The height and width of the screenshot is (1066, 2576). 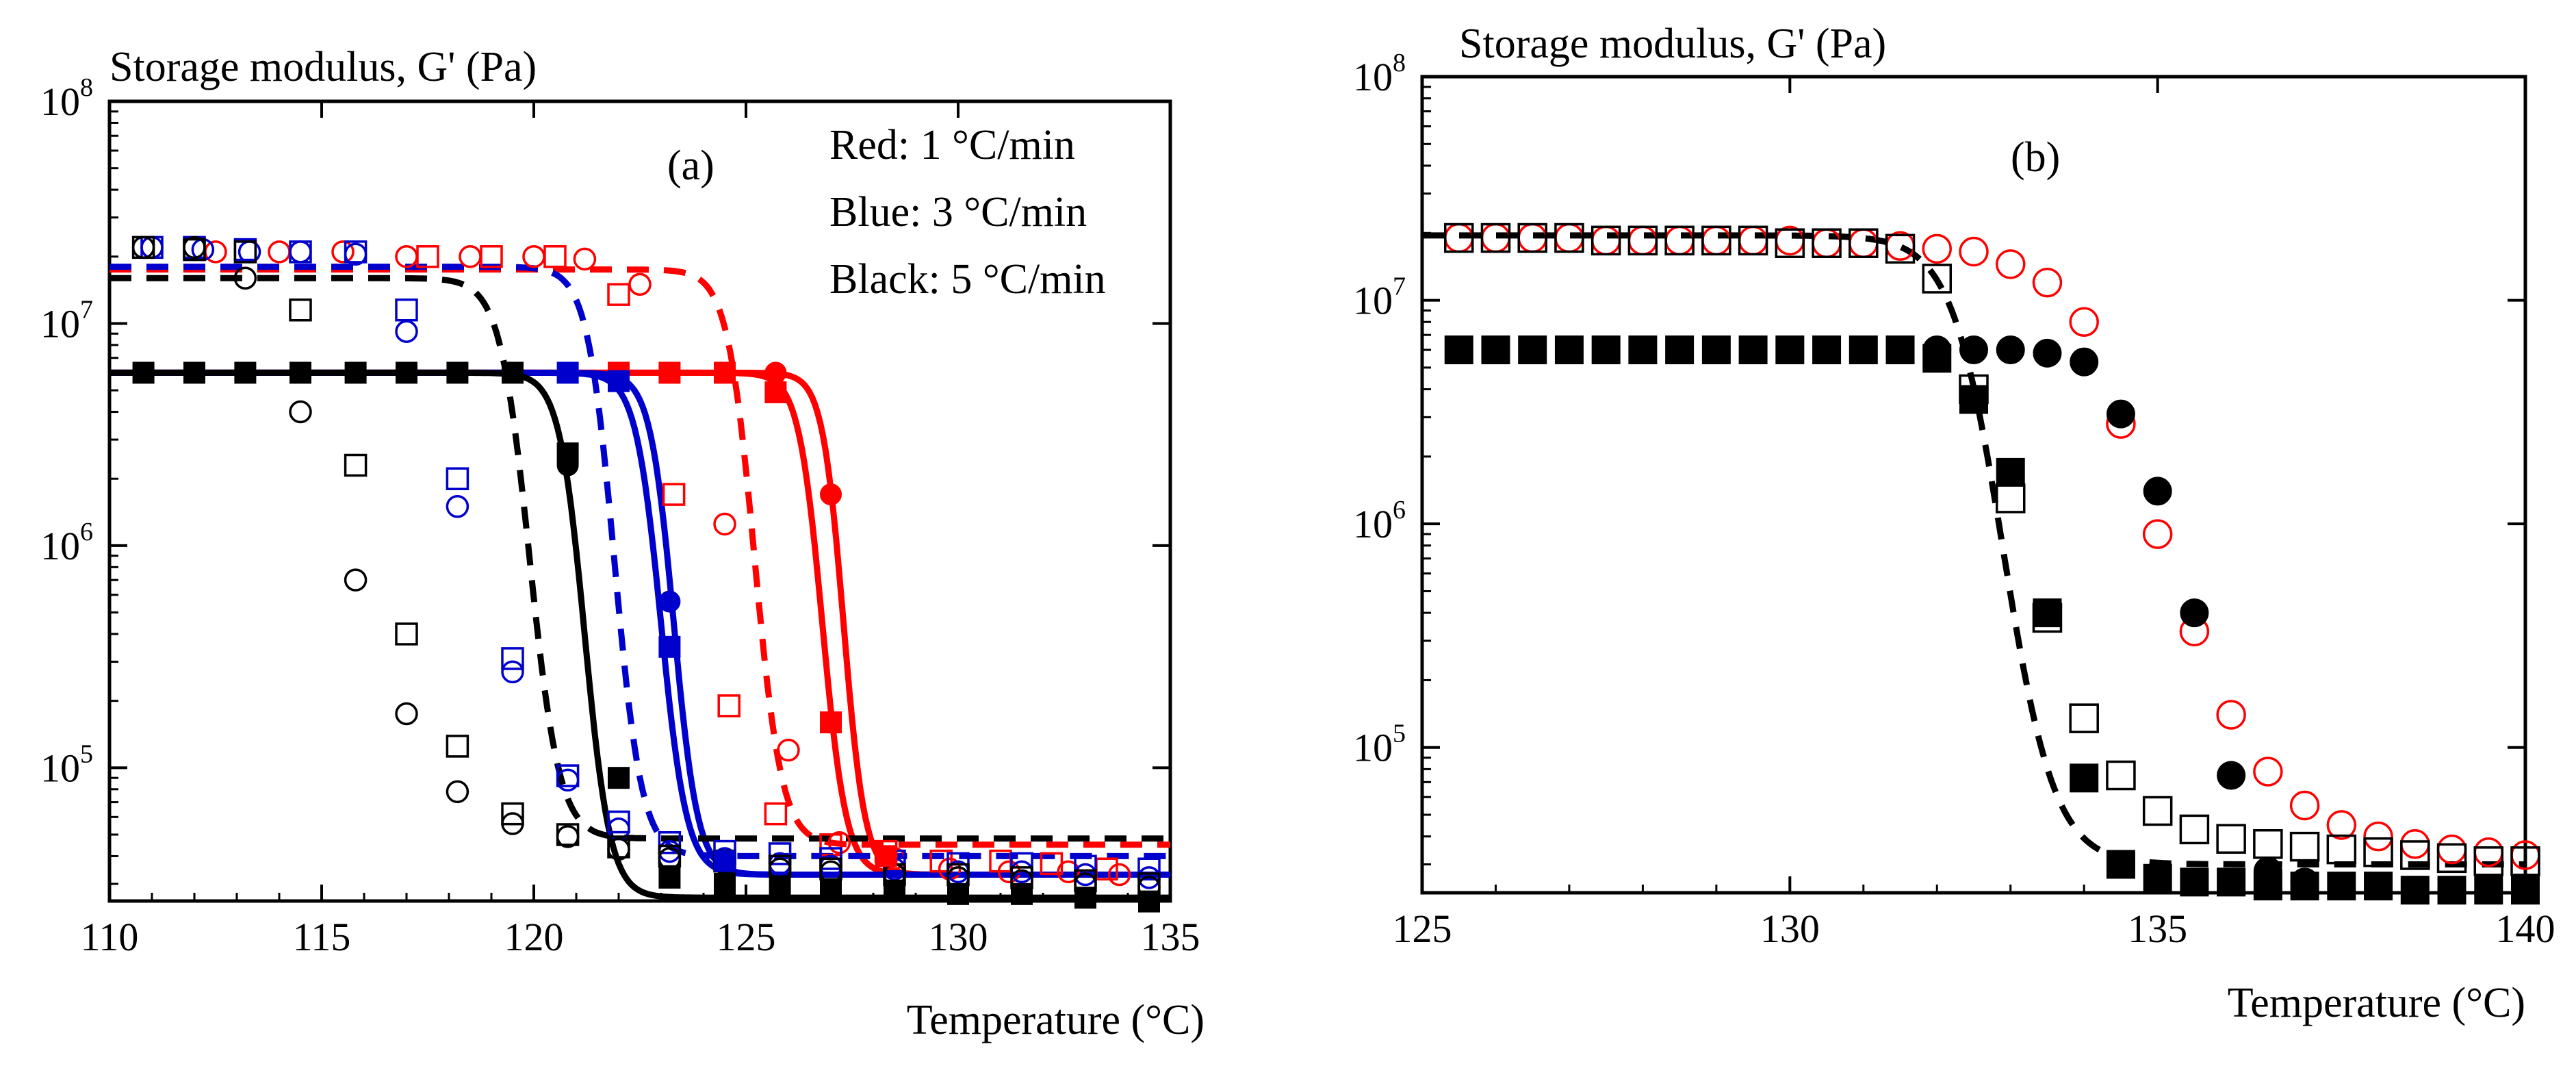 What do you see at coordinates (1790, 928) in the screenshot?
I see `b-xtick-label-1: 130` at bounding box center [1790, 928].